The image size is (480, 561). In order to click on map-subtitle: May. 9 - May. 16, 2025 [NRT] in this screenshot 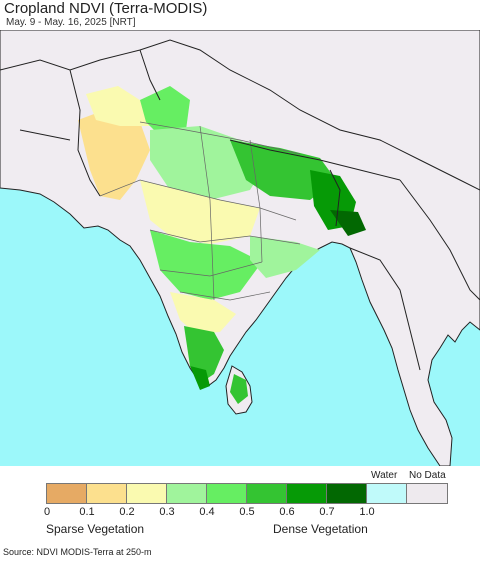, I will do `click(71, 22)`.